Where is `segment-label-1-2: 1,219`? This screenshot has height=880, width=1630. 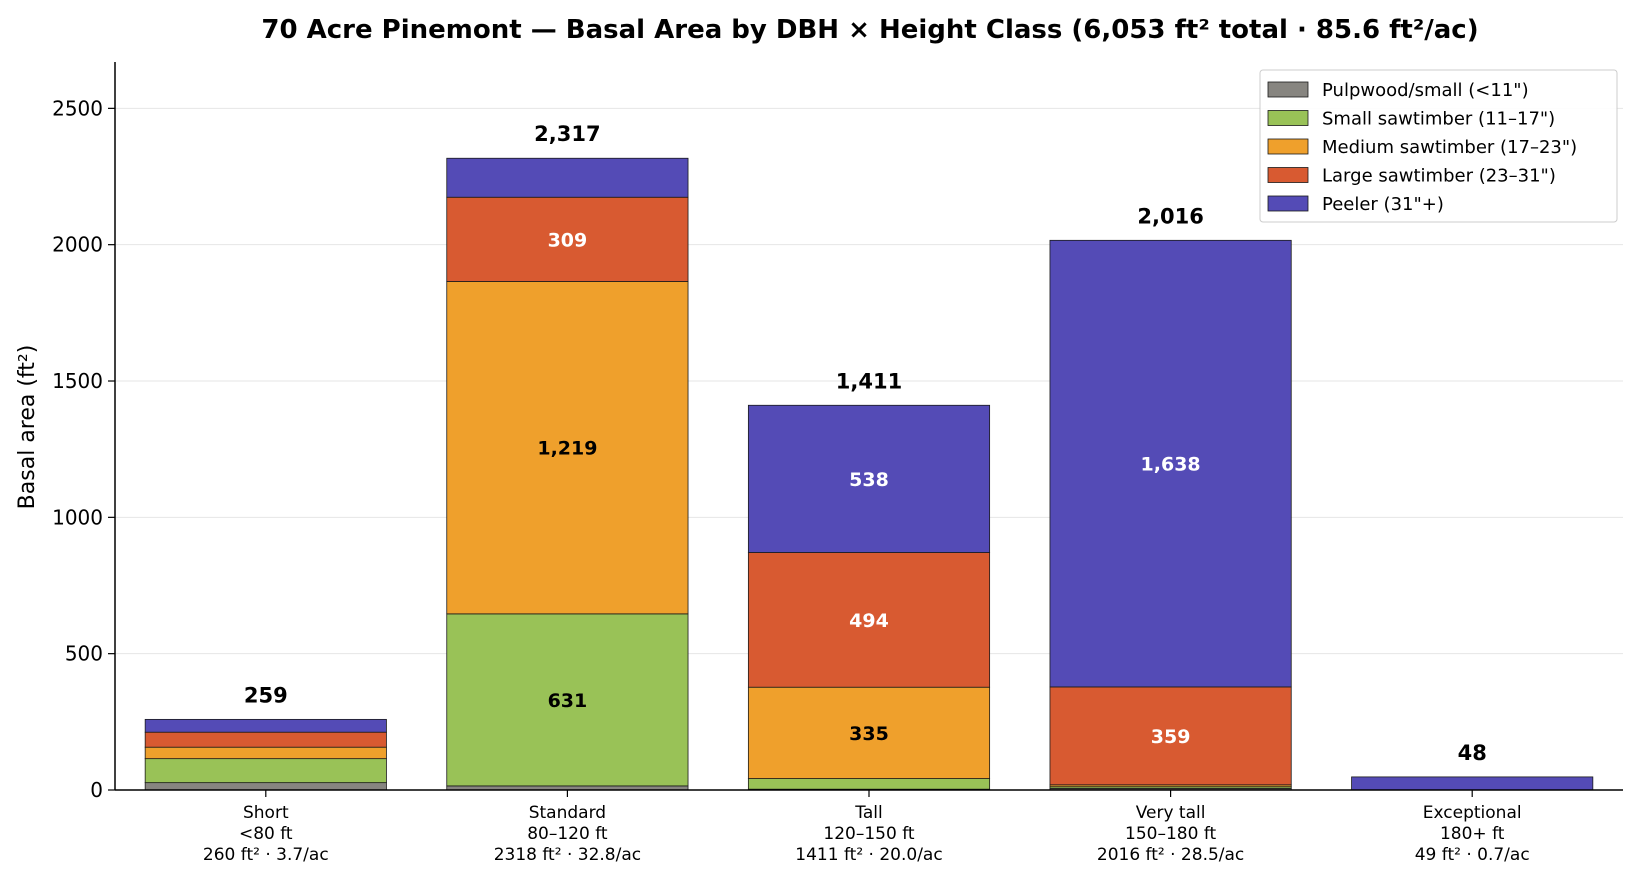
segment-label-1-2: 1,219 is located at coordinates (567, 449).